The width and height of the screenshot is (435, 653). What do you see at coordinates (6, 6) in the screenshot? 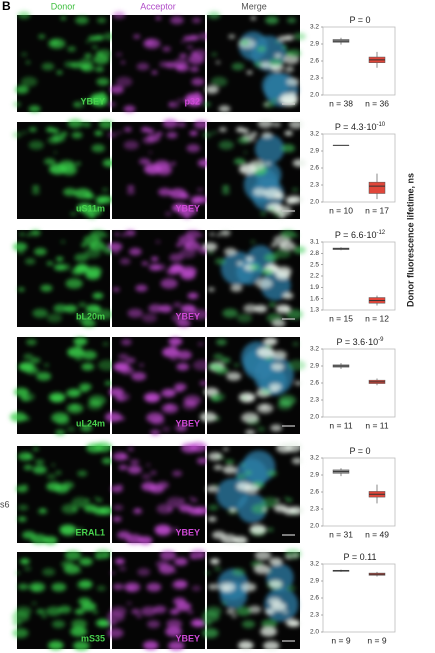
I see `panel-label: B` at bounding box center [6, 6].